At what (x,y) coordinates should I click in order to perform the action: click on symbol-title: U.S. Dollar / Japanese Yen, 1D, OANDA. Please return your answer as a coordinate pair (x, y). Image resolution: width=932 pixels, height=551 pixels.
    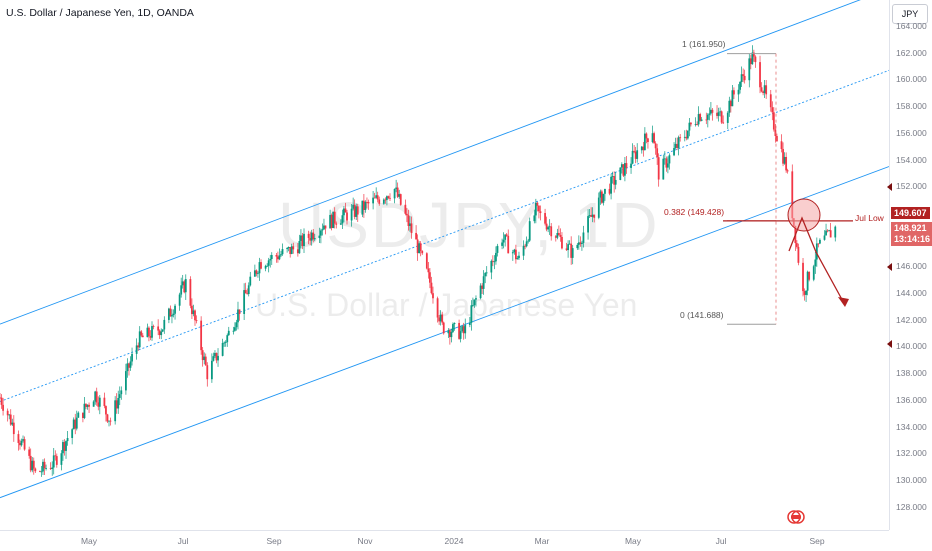
    Looking at the image, I should click on (100, 13).